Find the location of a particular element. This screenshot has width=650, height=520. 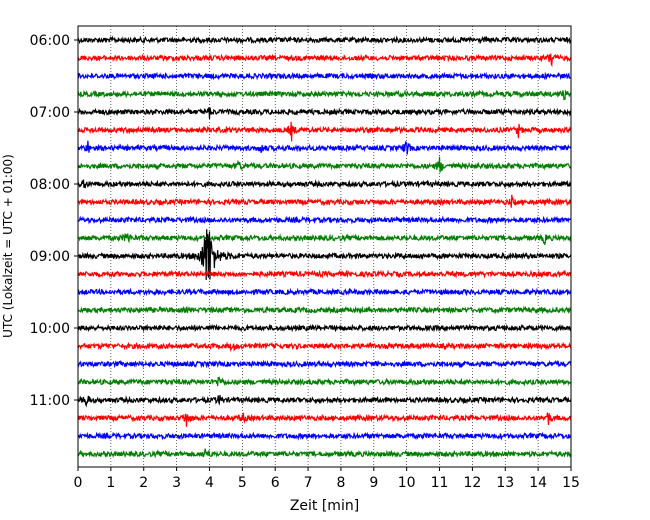

x-tick-label: 7 is located at coordinates (308, 483).